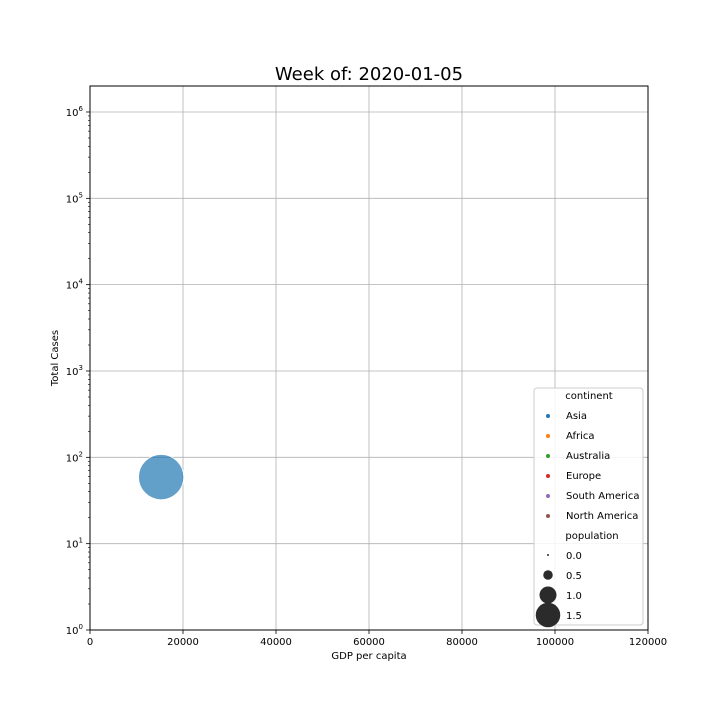 Image resolution: width=720 pixels, height=720 pixels. Describe the element at coordinates (648, 642) in the screenshot. I see `x-tick-label: 120000` at that location.